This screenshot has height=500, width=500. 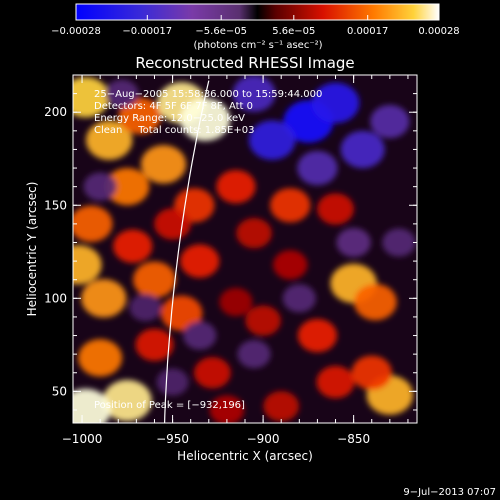 What do you see at coordinates (257, 45) in the screenshot?
I see `colorbar-unit-label: (photons cm⁻² s⁻¹ asec⁻²)` at bounding box center [257, 45].